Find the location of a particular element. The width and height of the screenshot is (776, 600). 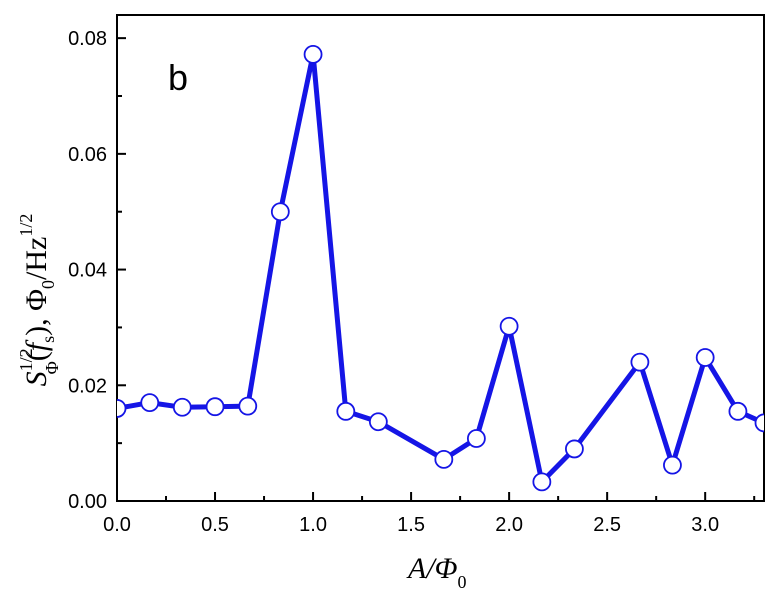

y-title-hz: /Hz is located at coordinates (36, 258).